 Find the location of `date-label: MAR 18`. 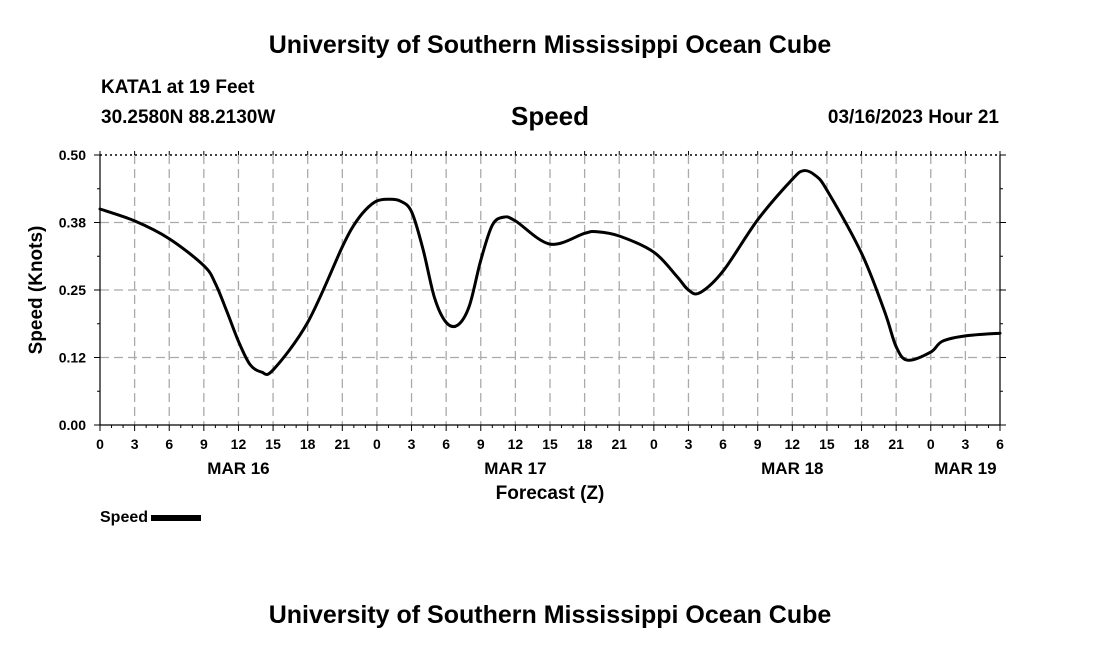

date-label: MAR 18 is located at coordinates (792, 468).